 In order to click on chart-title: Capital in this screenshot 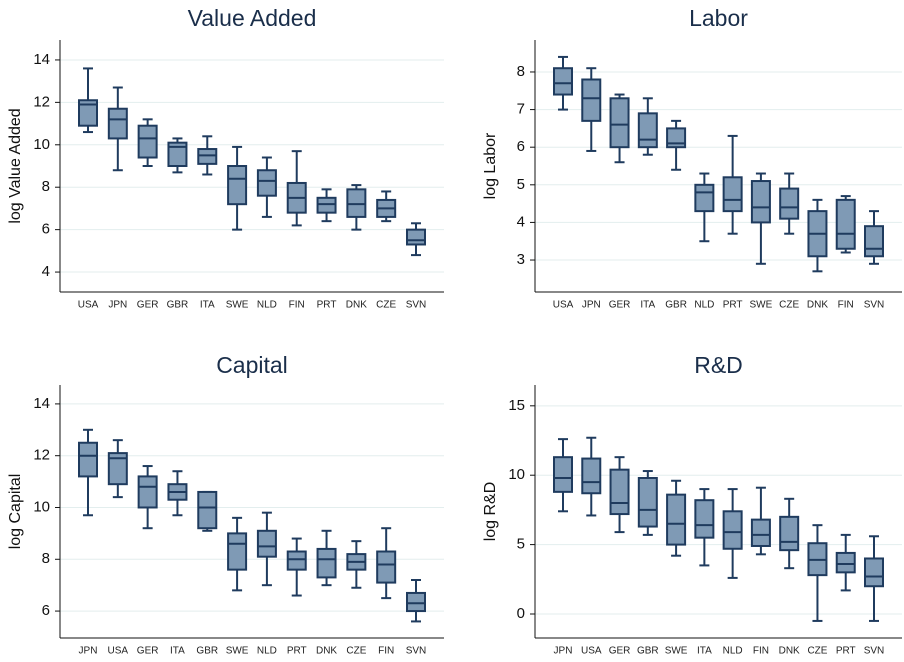, I will do `click(252, 365)`.